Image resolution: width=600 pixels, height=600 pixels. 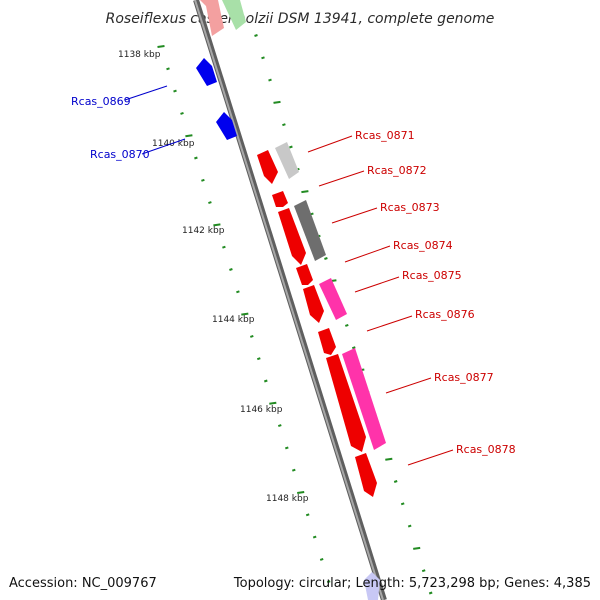 I want to click on gene-arrow-rcas-0871-inner, so click(x=267, y=167).